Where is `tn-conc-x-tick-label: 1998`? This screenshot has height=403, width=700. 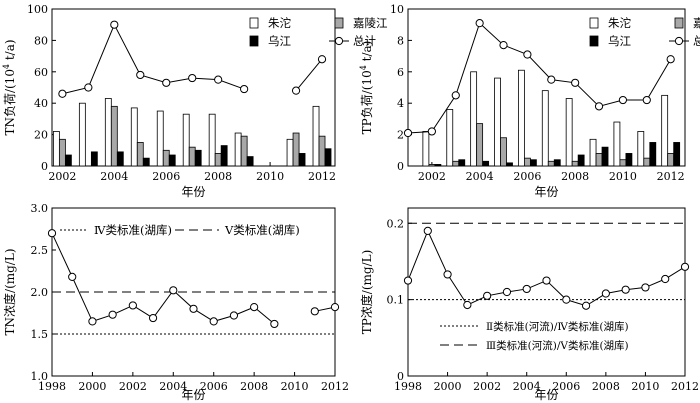 tn-conc-x-tick-label: 1998 is located at coordinates (52, 386).